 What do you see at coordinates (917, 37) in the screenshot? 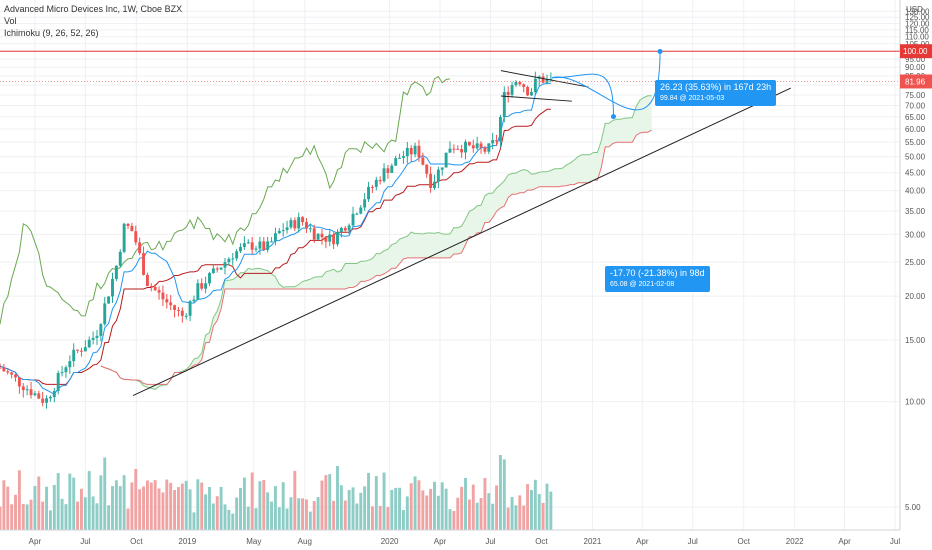
I see `price-tick-label: 110.00` at bounding box center [917, 37].